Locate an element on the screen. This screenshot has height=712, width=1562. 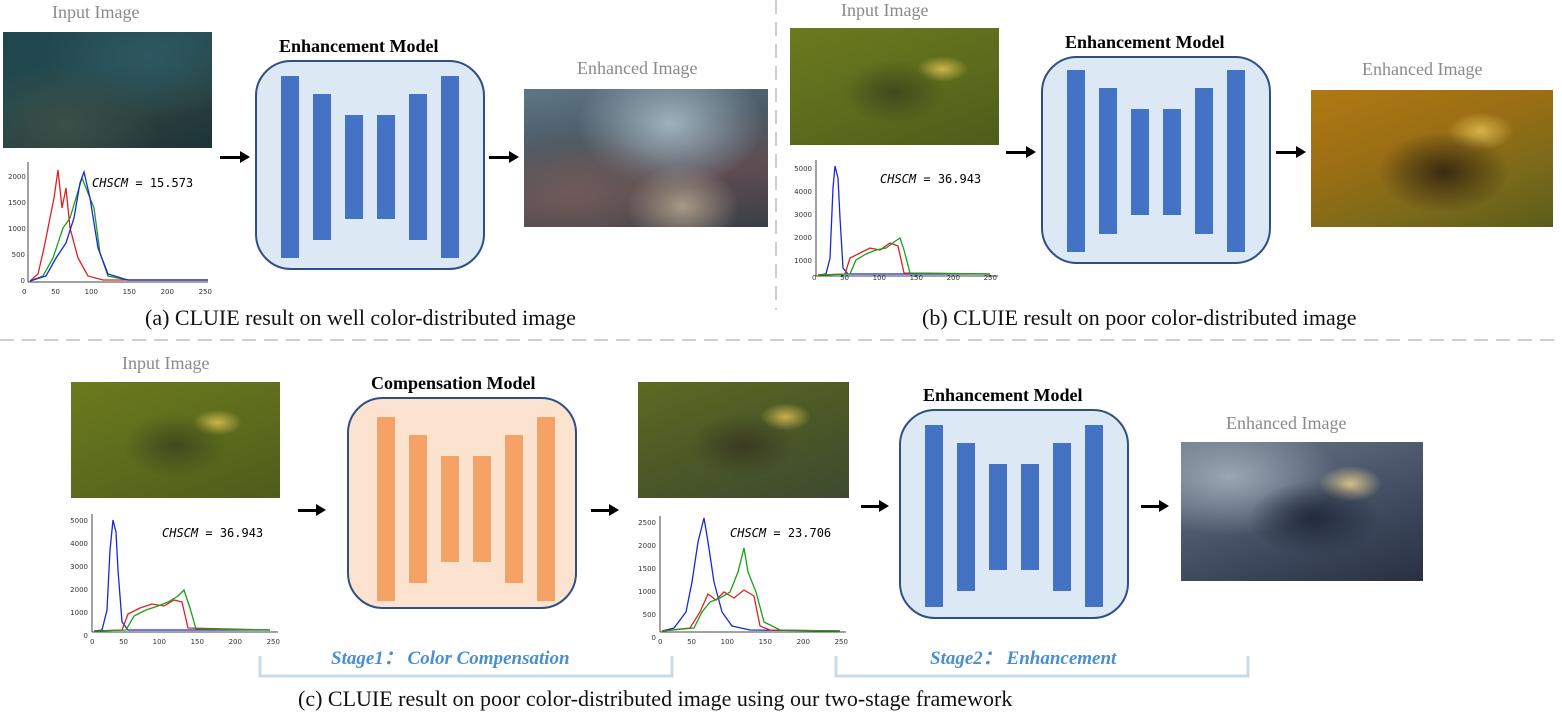
panel-c-compensation-label: Compensation Model is located at coordinates (453, 383).